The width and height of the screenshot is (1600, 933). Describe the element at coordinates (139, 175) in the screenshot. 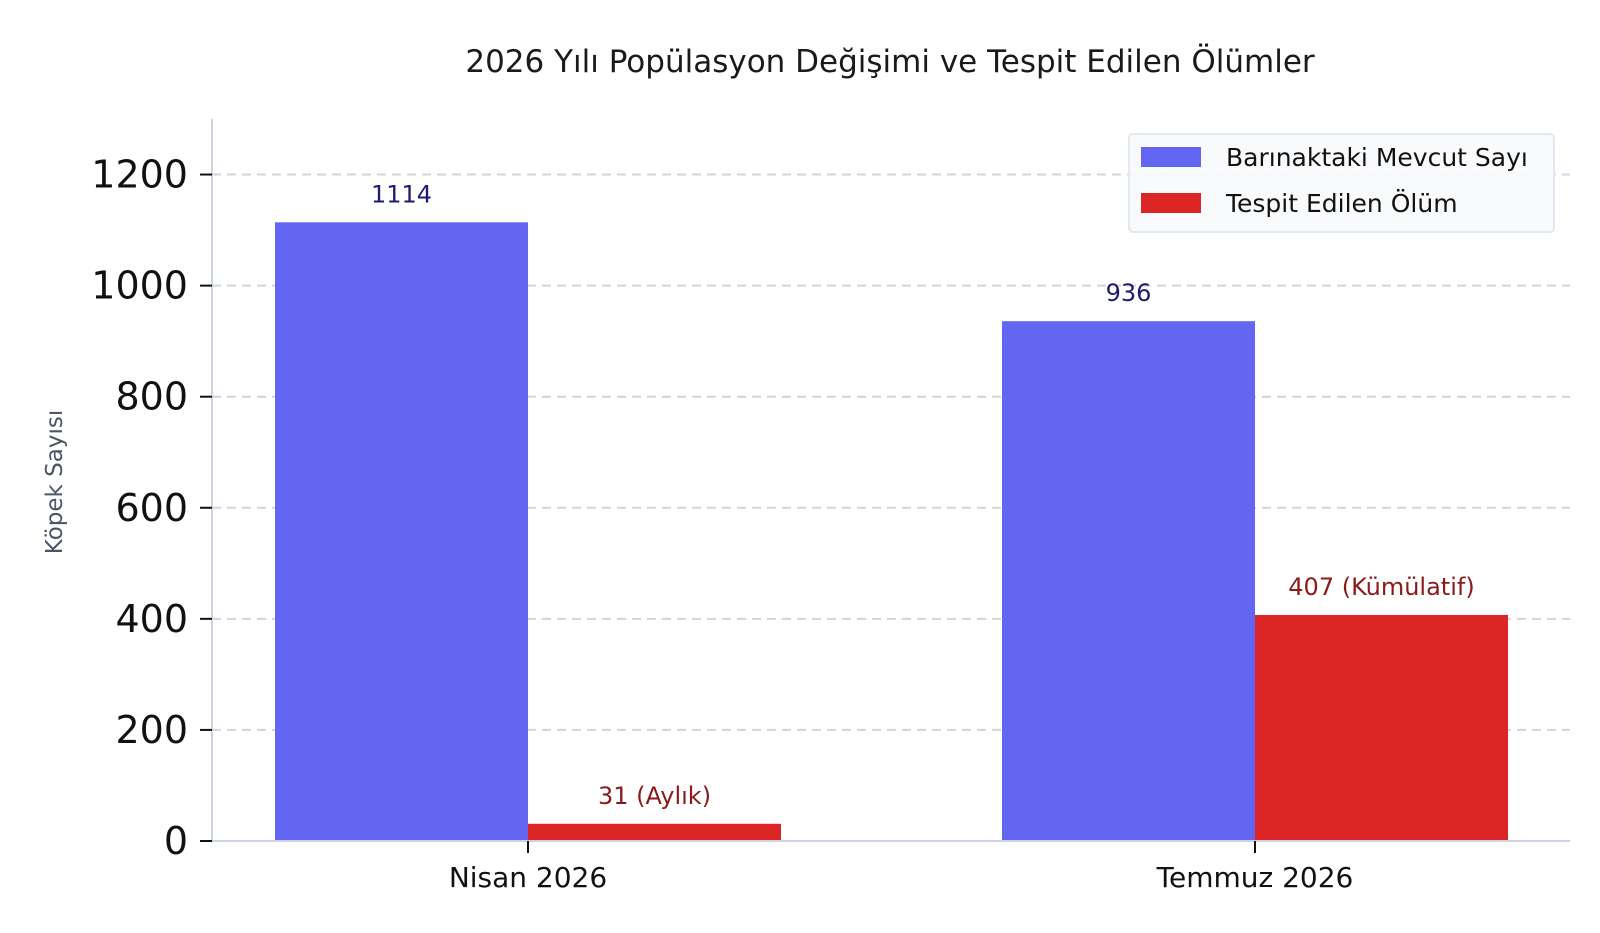

I see `y-tick-label: 1200` at that location.